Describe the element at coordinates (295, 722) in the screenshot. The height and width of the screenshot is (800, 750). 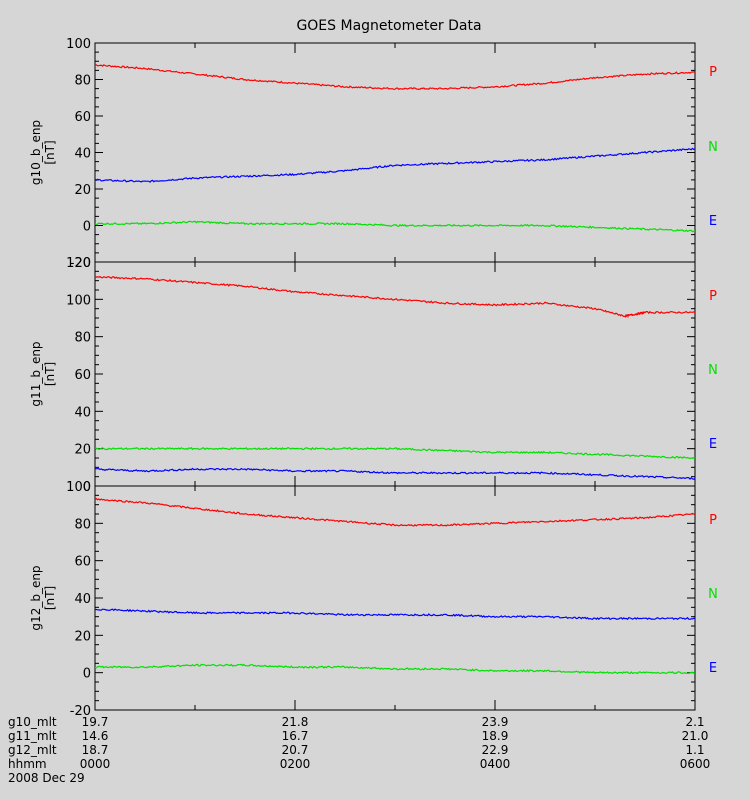
I see `x-row-value: 21.8` at that location.